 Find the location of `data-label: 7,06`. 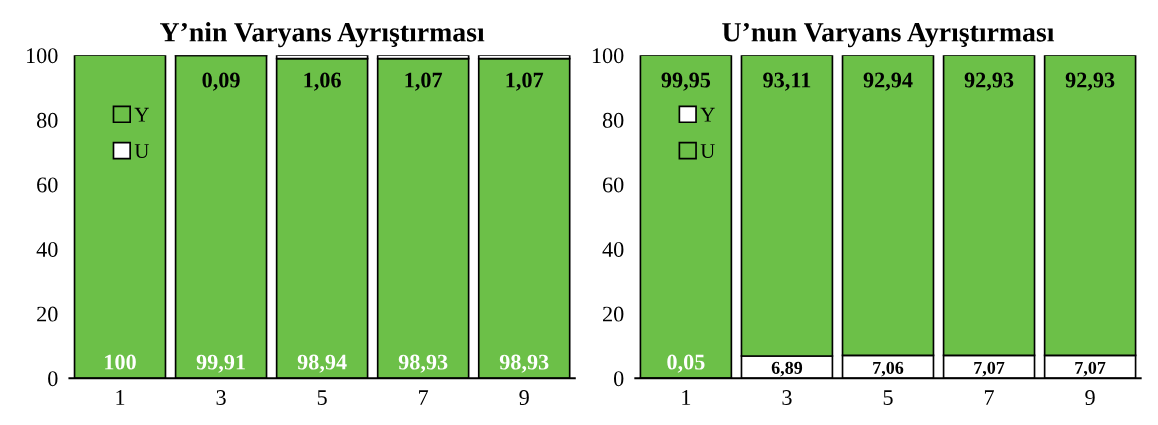

data-label: 7,06 is located at coordinates (888, 369).